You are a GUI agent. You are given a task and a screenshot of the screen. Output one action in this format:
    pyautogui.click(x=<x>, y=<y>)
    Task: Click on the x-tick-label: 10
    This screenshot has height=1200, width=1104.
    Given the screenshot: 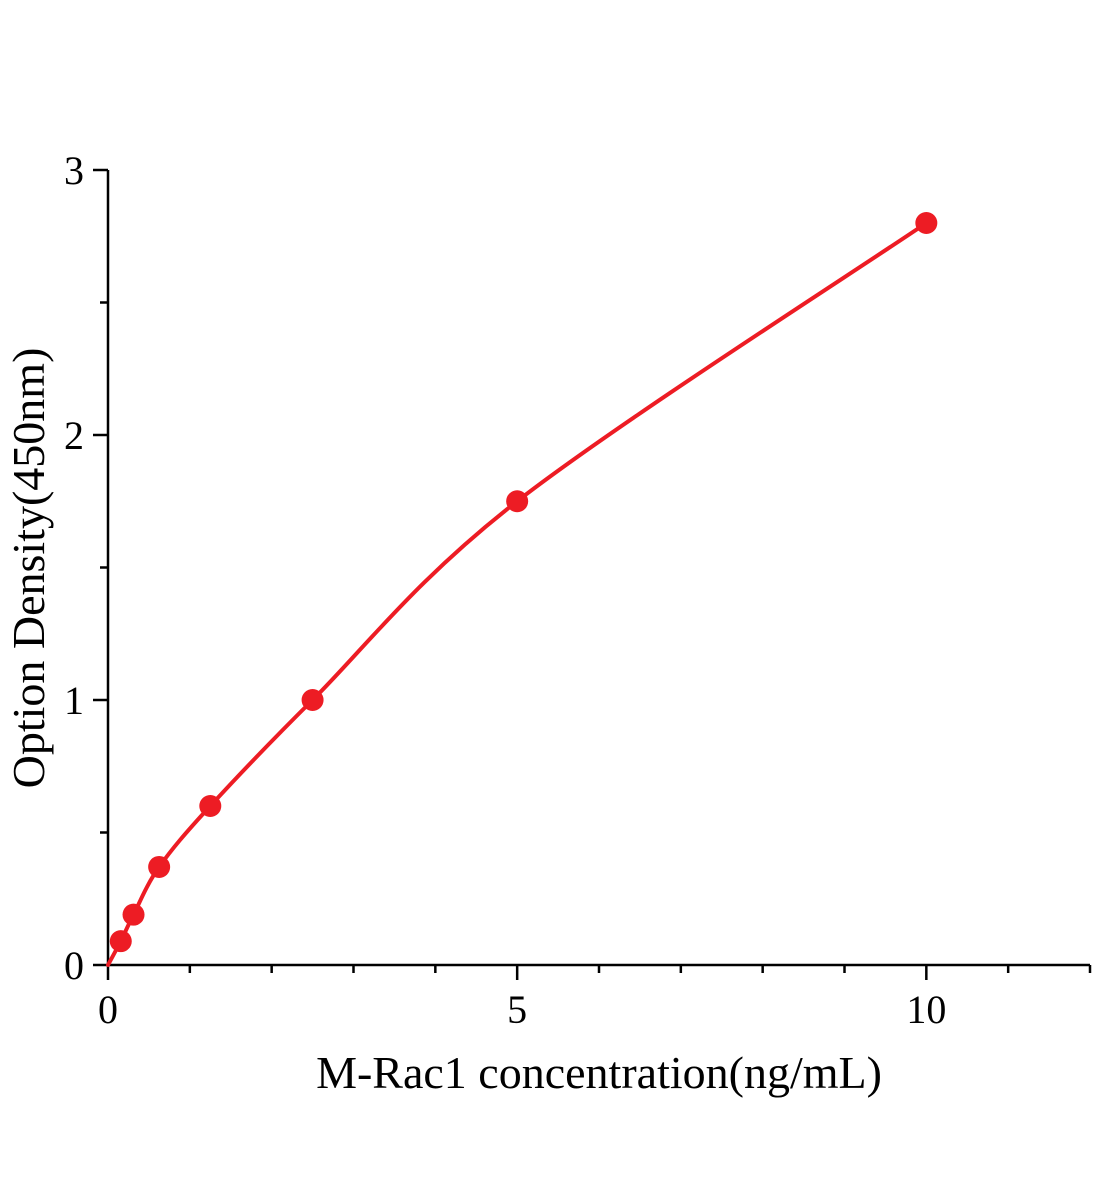 What is the action you would take?
    pyautogui.click(x=926, y=1009)
    